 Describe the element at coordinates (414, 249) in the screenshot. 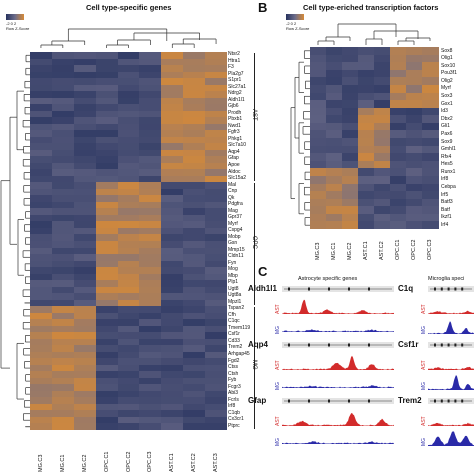

I see `column-label: OPC.C2` at that location.